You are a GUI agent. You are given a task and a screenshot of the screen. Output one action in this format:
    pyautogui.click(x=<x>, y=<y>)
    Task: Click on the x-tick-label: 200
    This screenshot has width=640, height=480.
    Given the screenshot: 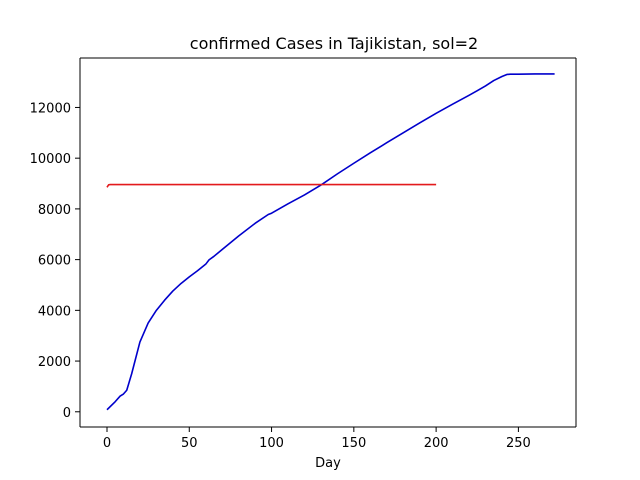 What is the action you would take?
    pyautogui.click(x=436, y=443)
    